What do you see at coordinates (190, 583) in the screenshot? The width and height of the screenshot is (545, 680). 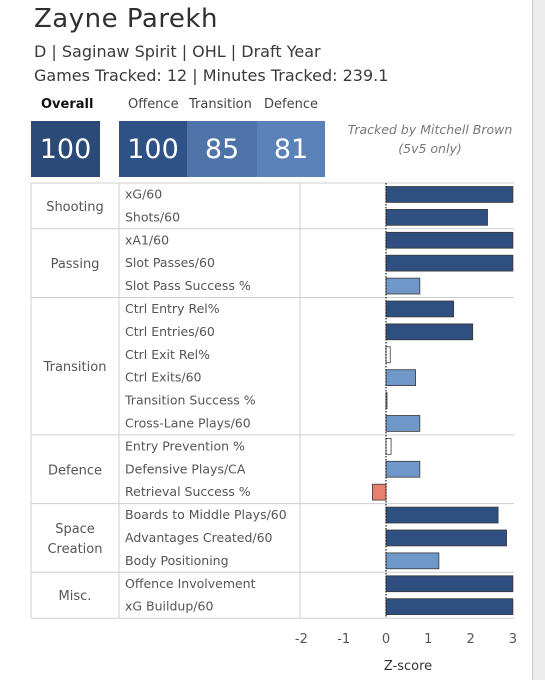 I see `metric-label: Offence Involvement` at bounding box center [190, 583].